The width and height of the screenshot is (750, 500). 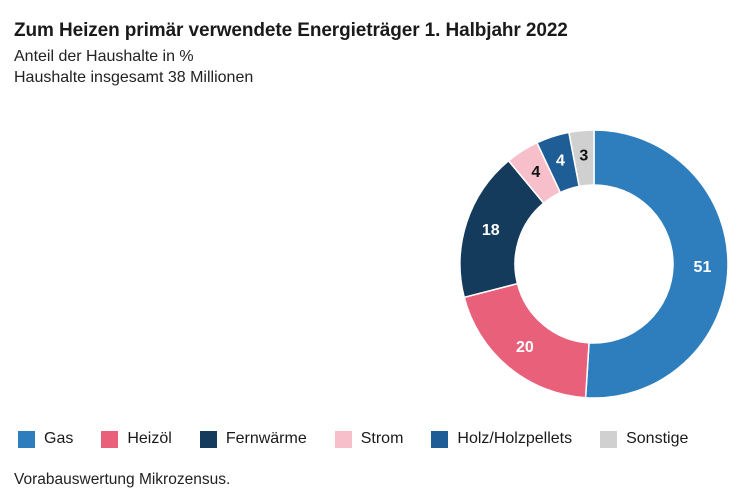 What do you see at coordinates (525, 347) in the screenshot?
I see `slice-label-heizöl: 20` at bounding box center [525, 347].